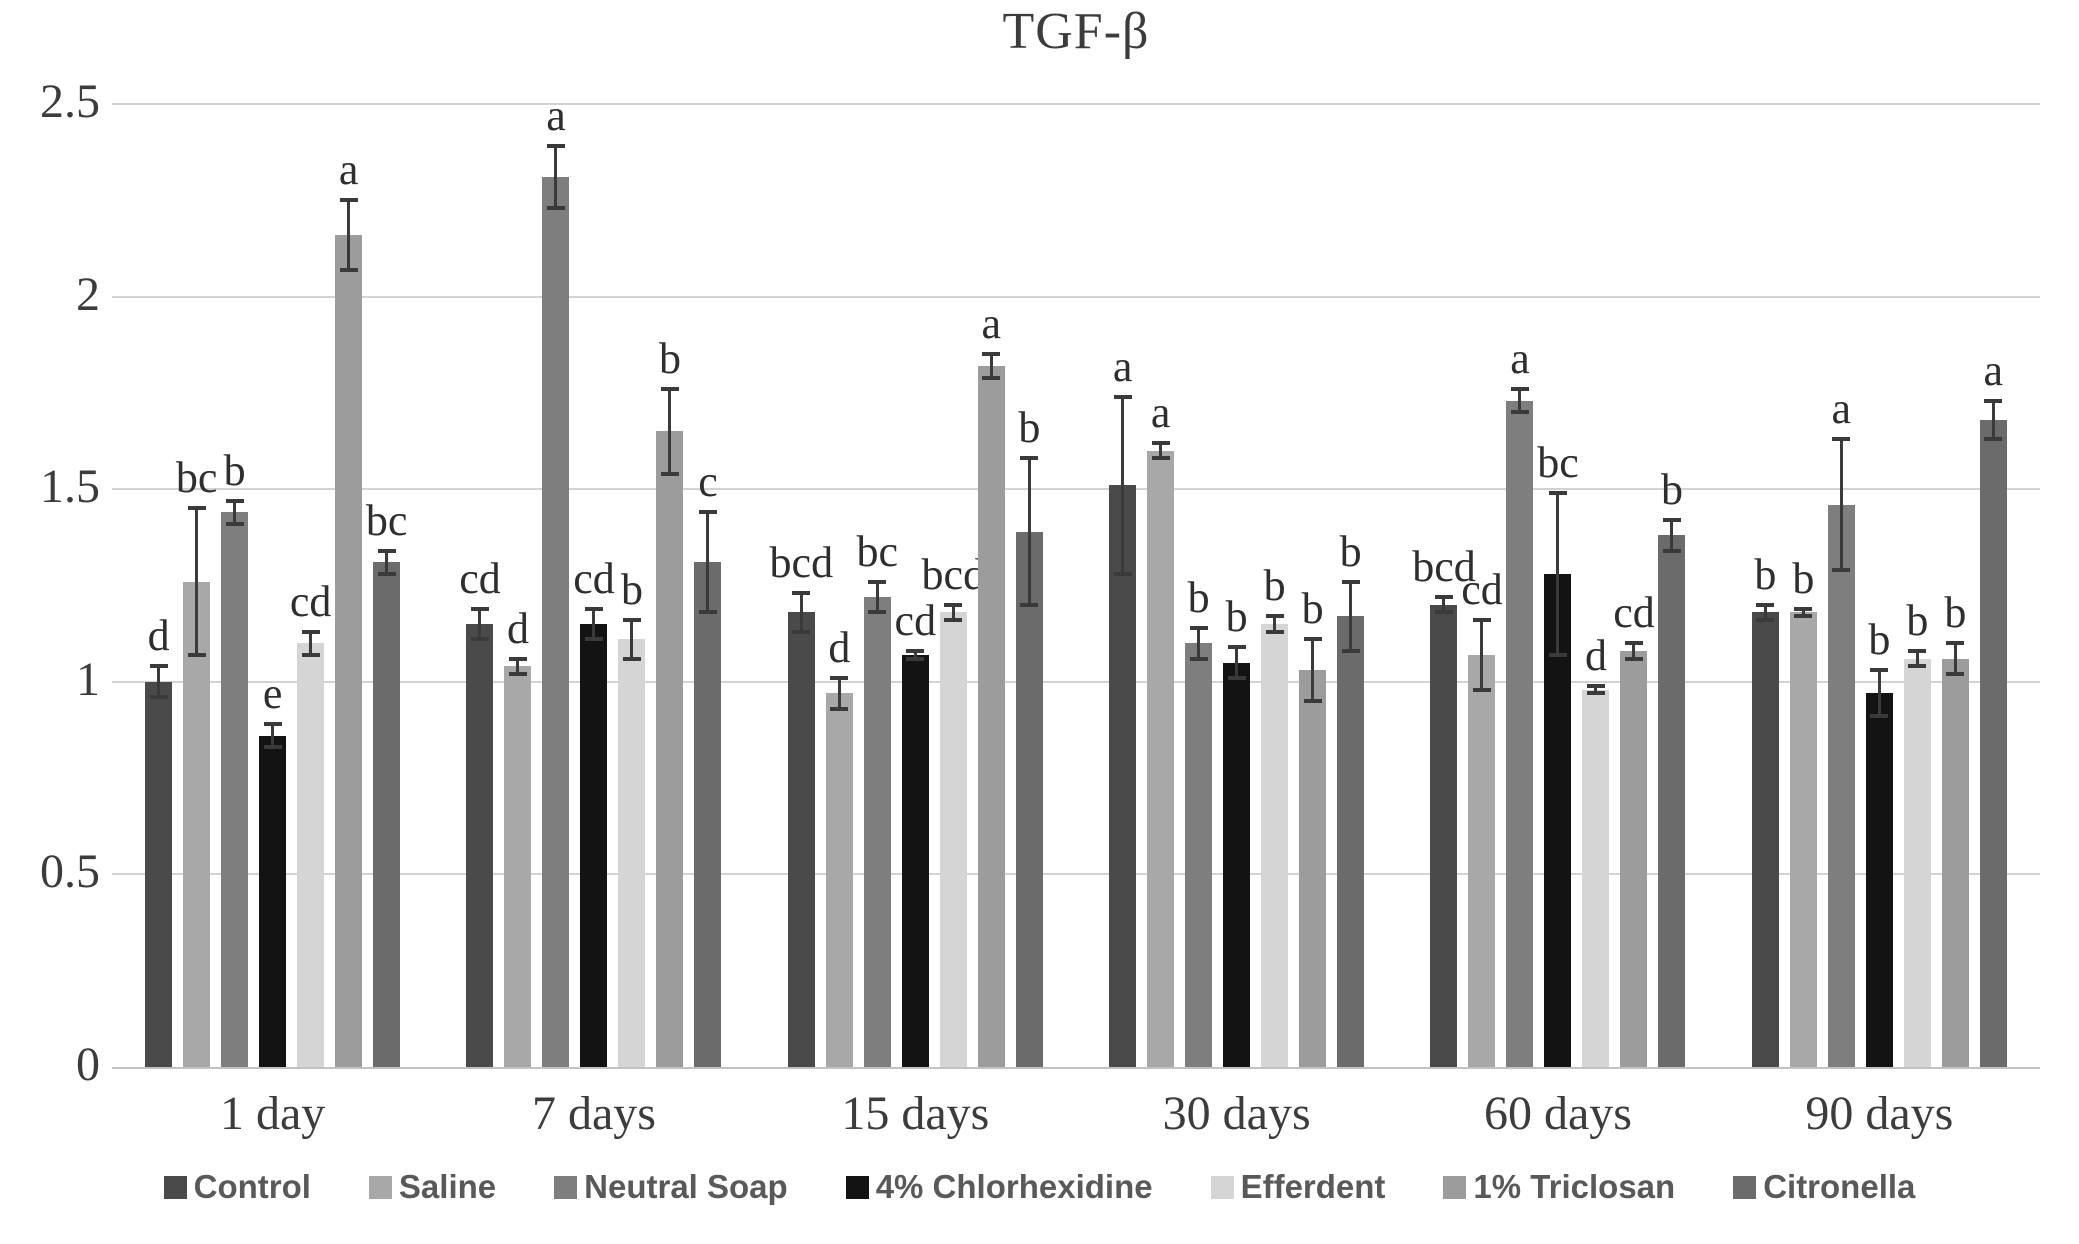  What do you see at coordinates (686, 1186) in the screenshot?
I see `legend-label: Neutral Soap` at bounding box center [686, 1186].